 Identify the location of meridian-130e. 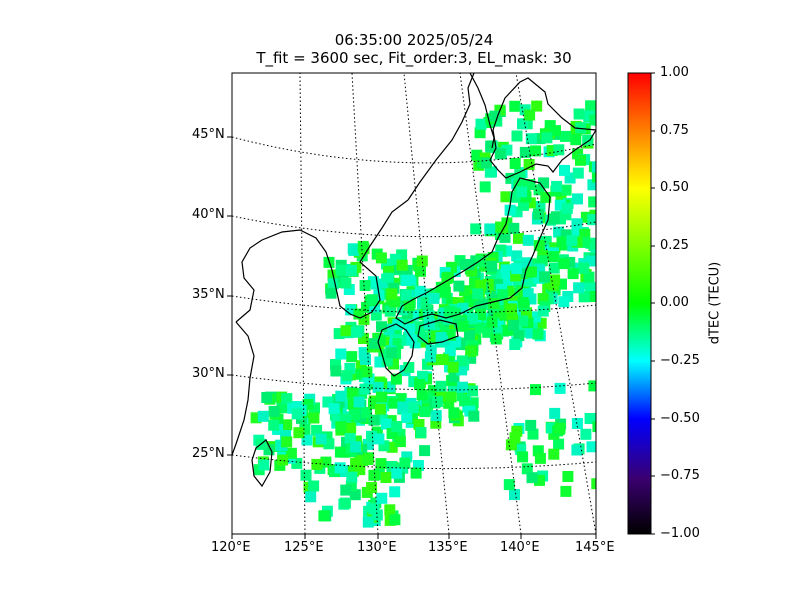
(365, 303).